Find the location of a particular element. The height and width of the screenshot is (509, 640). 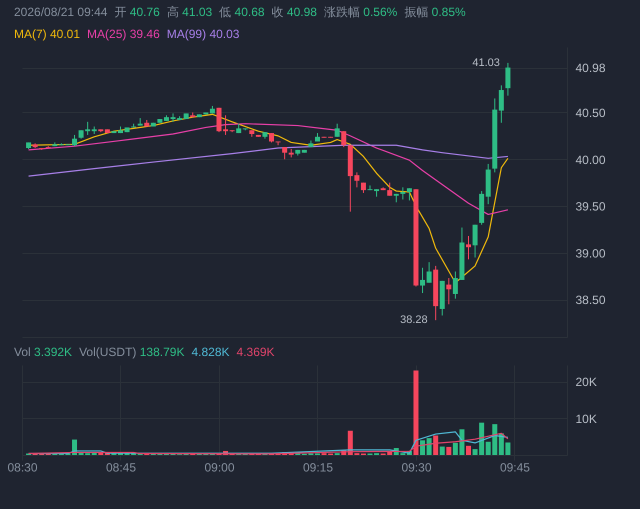

text: 4.369K is located at coordinates (255, 352).